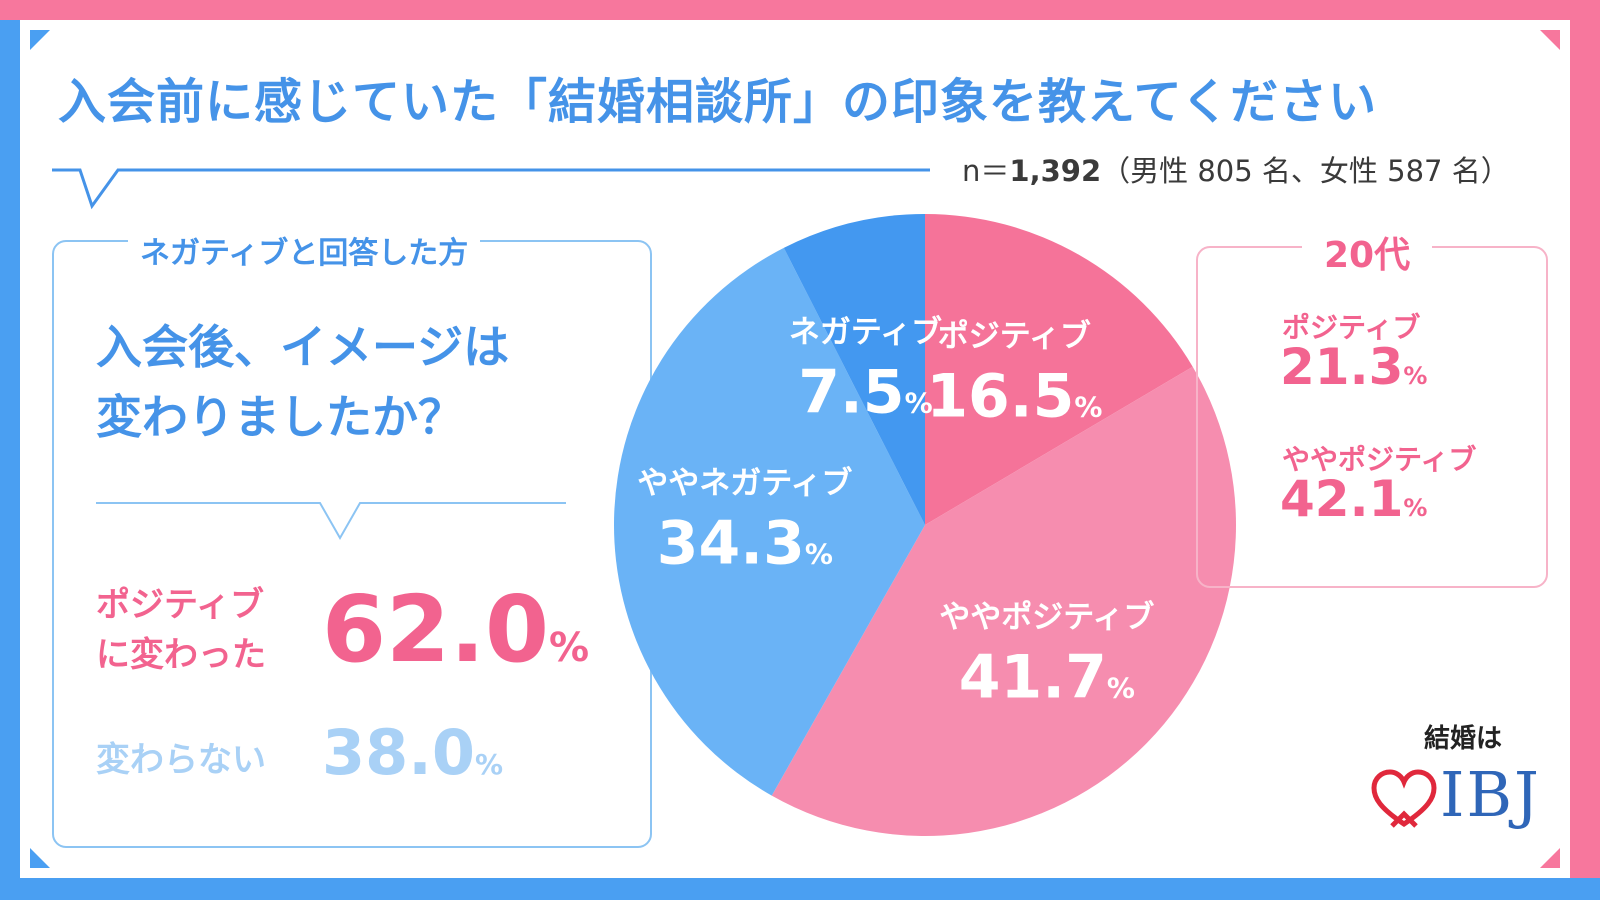 The width and height of the screenshot is (1600, 900). What do you see at coordinates (180, 605) in the screenshot?
I see `positive-change-label-line-1: ポジティブ` at bounding box center [180, 605].